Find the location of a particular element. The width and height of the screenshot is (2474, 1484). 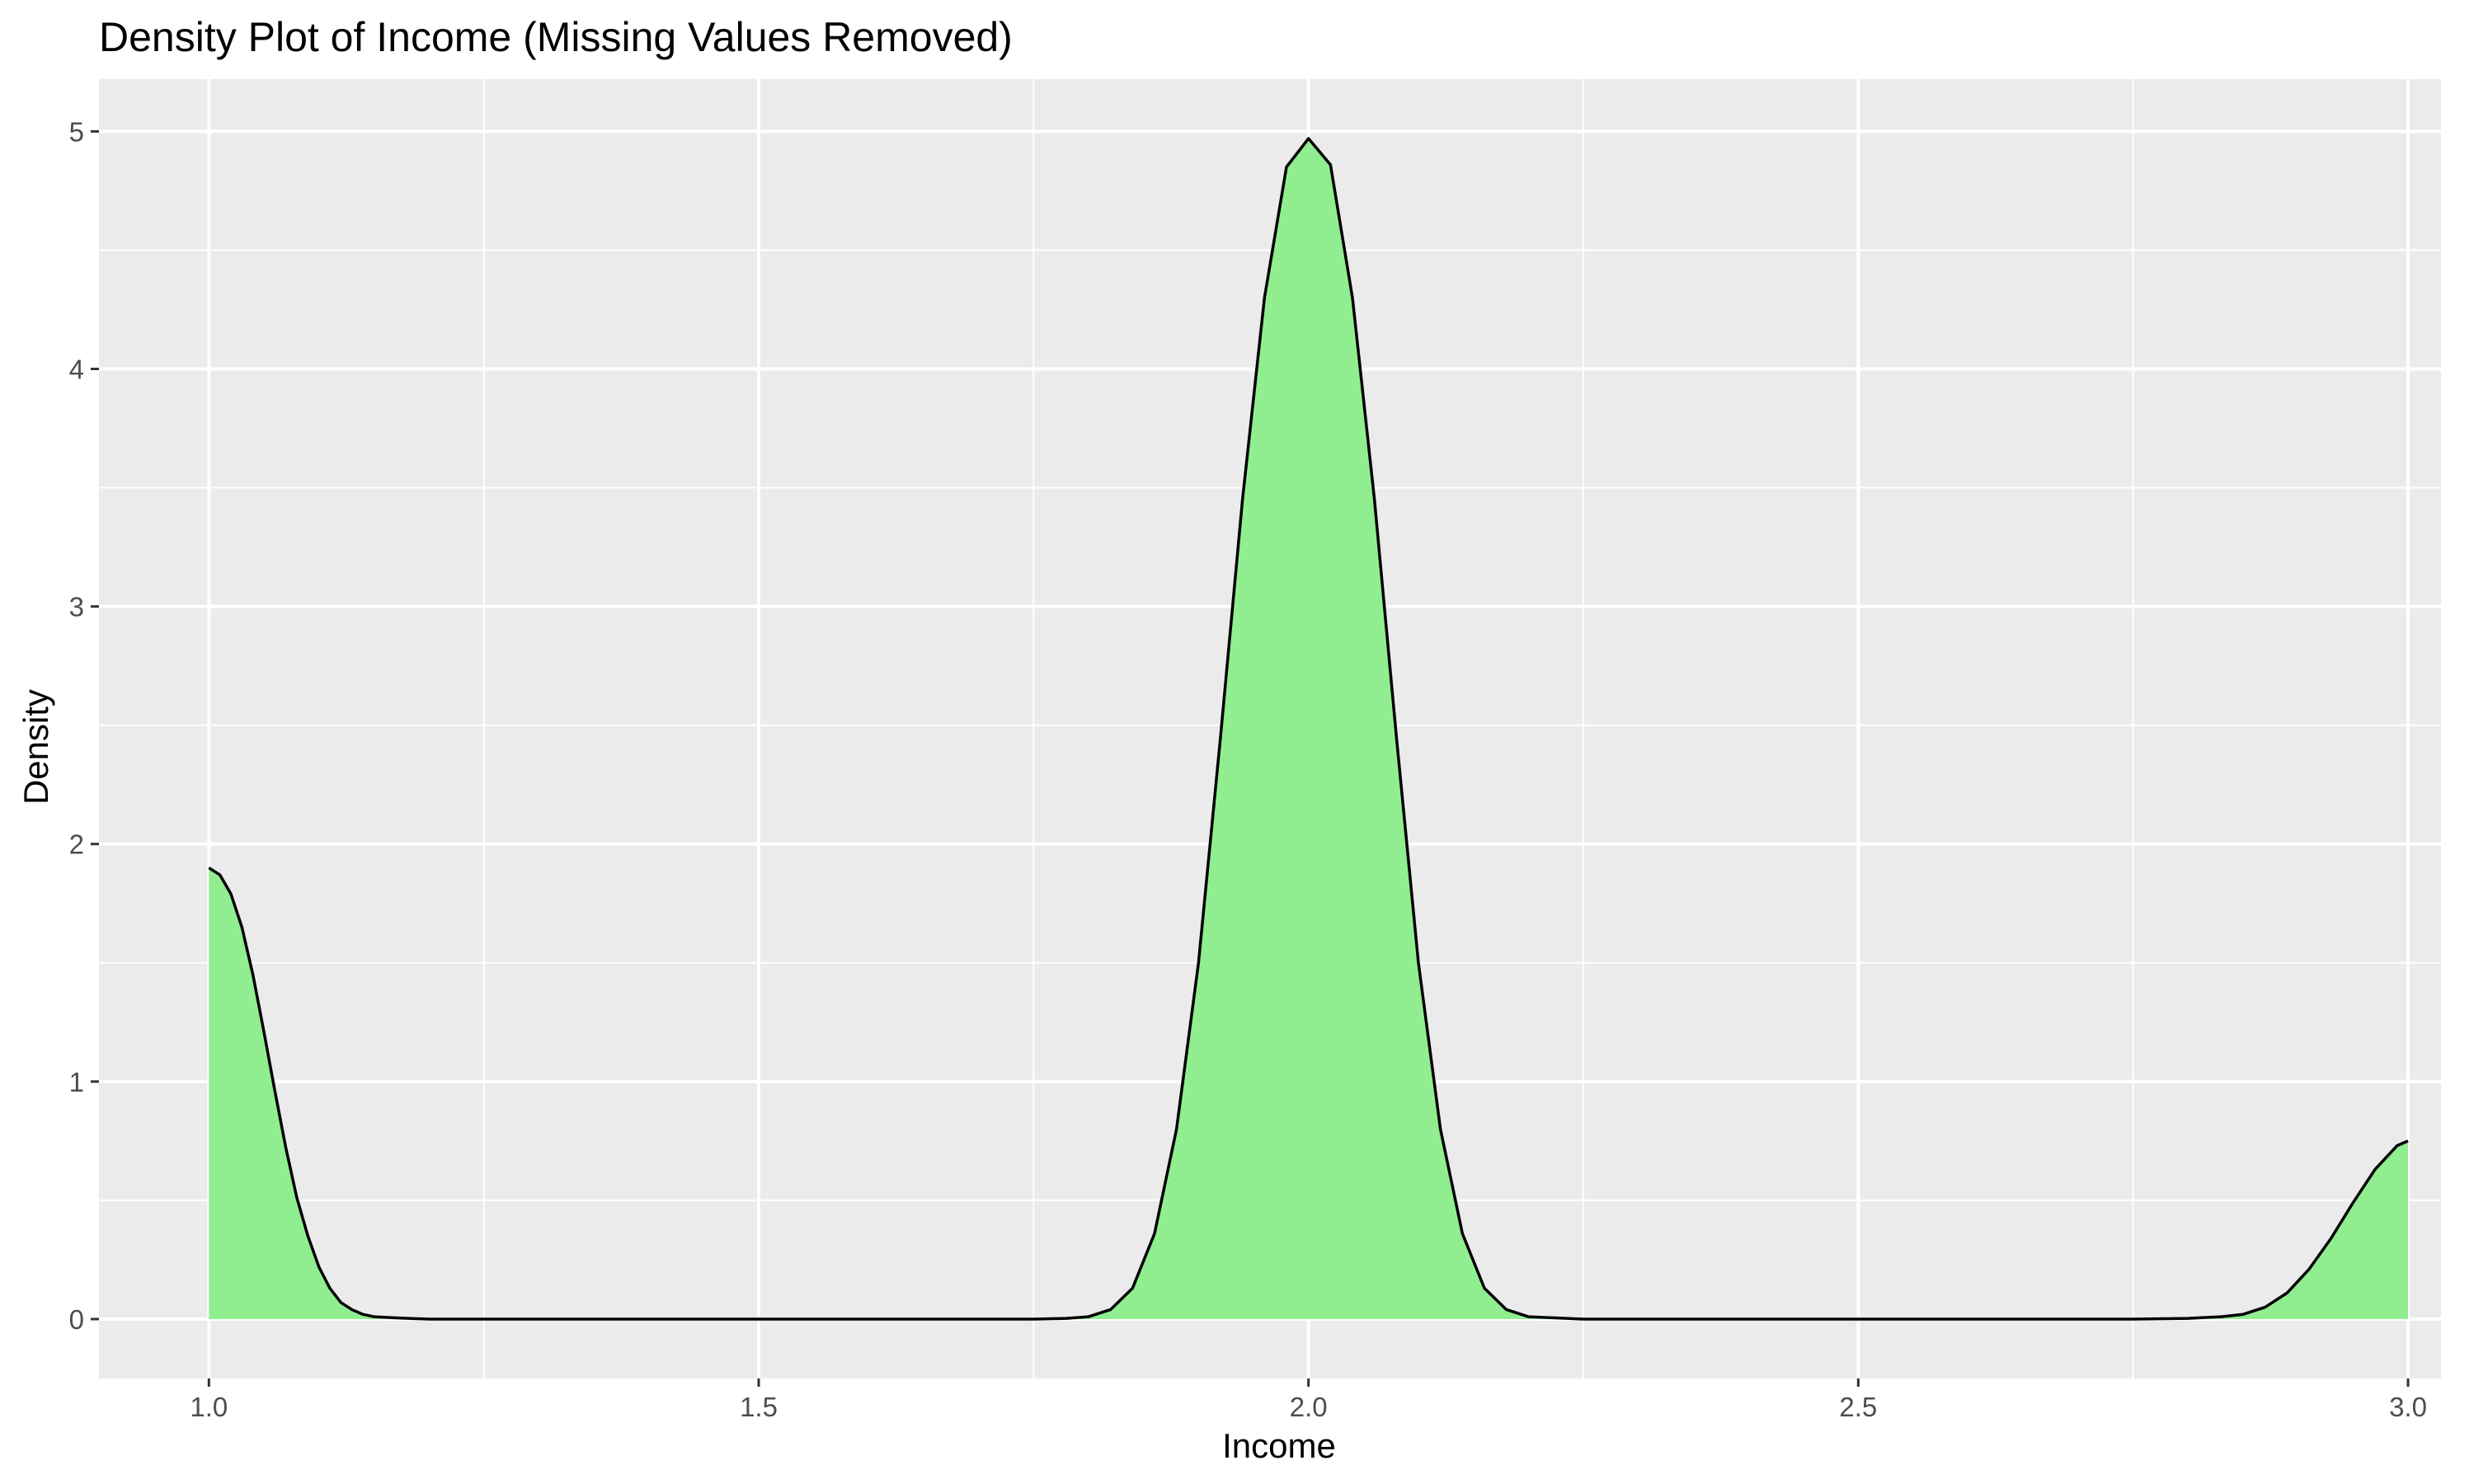

y-axis-title: Density is located at coordinates (35, 747).